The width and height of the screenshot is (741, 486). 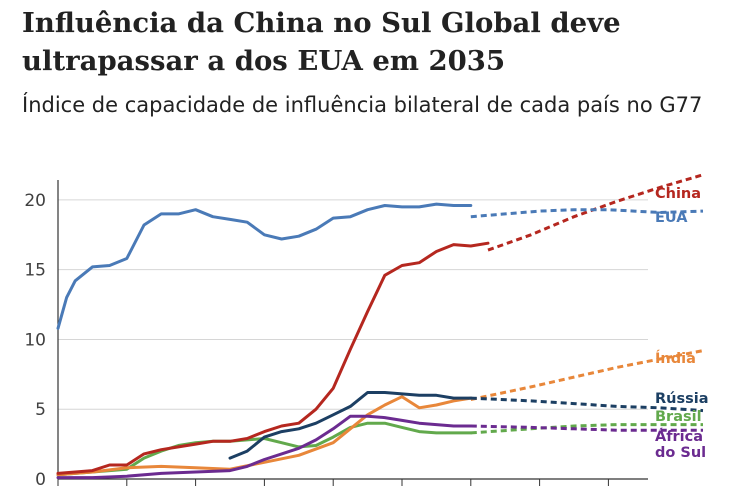 I want to click on series-label-china: China, so click(x=678, y=194).